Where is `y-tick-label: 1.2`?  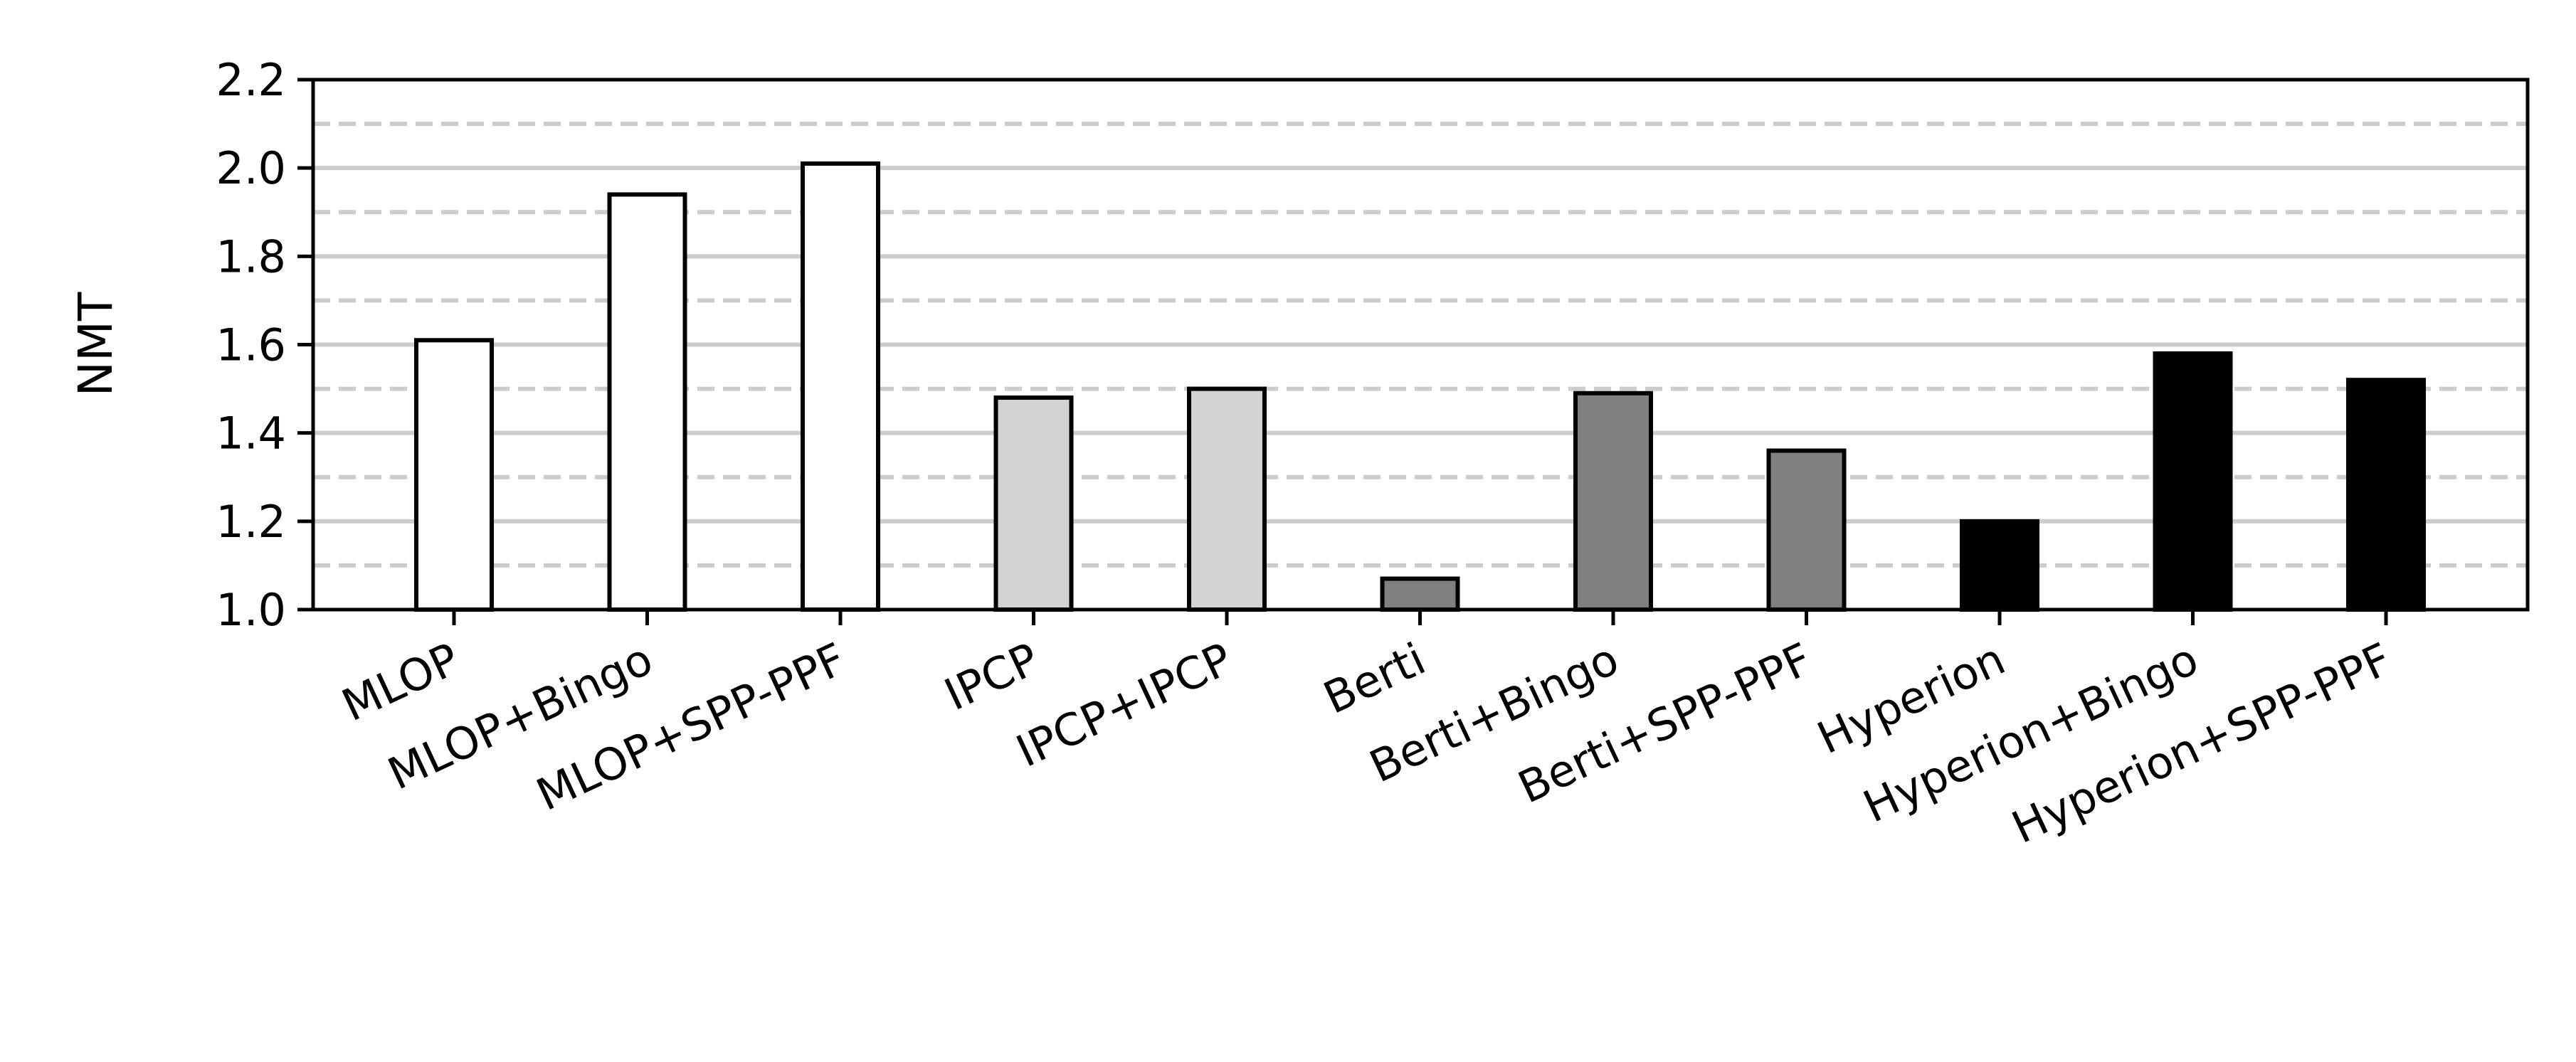 y-tick-label: 1.2 is located at coordinates (251, 522).